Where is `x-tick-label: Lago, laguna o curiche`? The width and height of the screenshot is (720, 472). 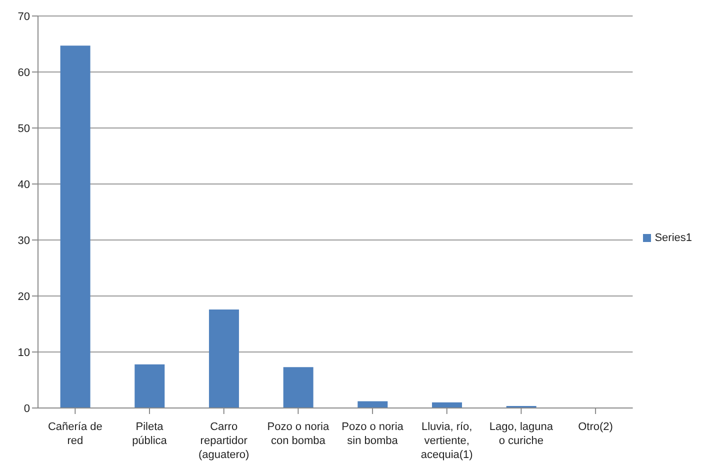
x-tick-label: Lago, laguna o curiche is located at coordinates (521, 434).